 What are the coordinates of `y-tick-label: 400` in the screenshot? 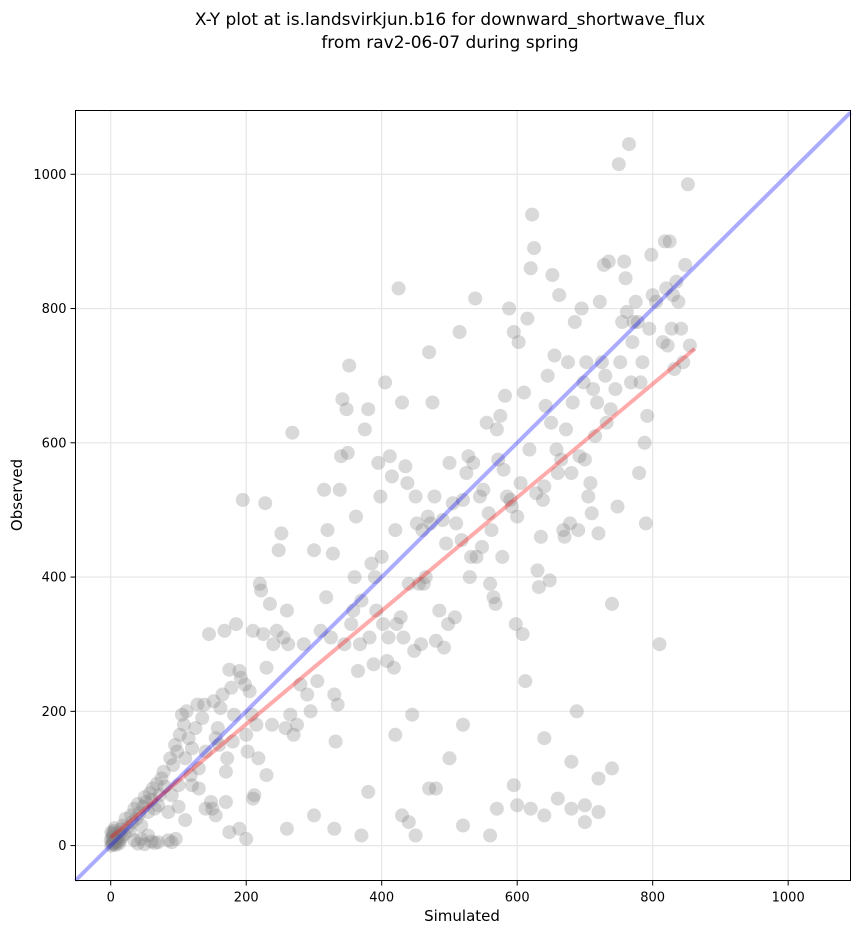 It's located at (54, 578).